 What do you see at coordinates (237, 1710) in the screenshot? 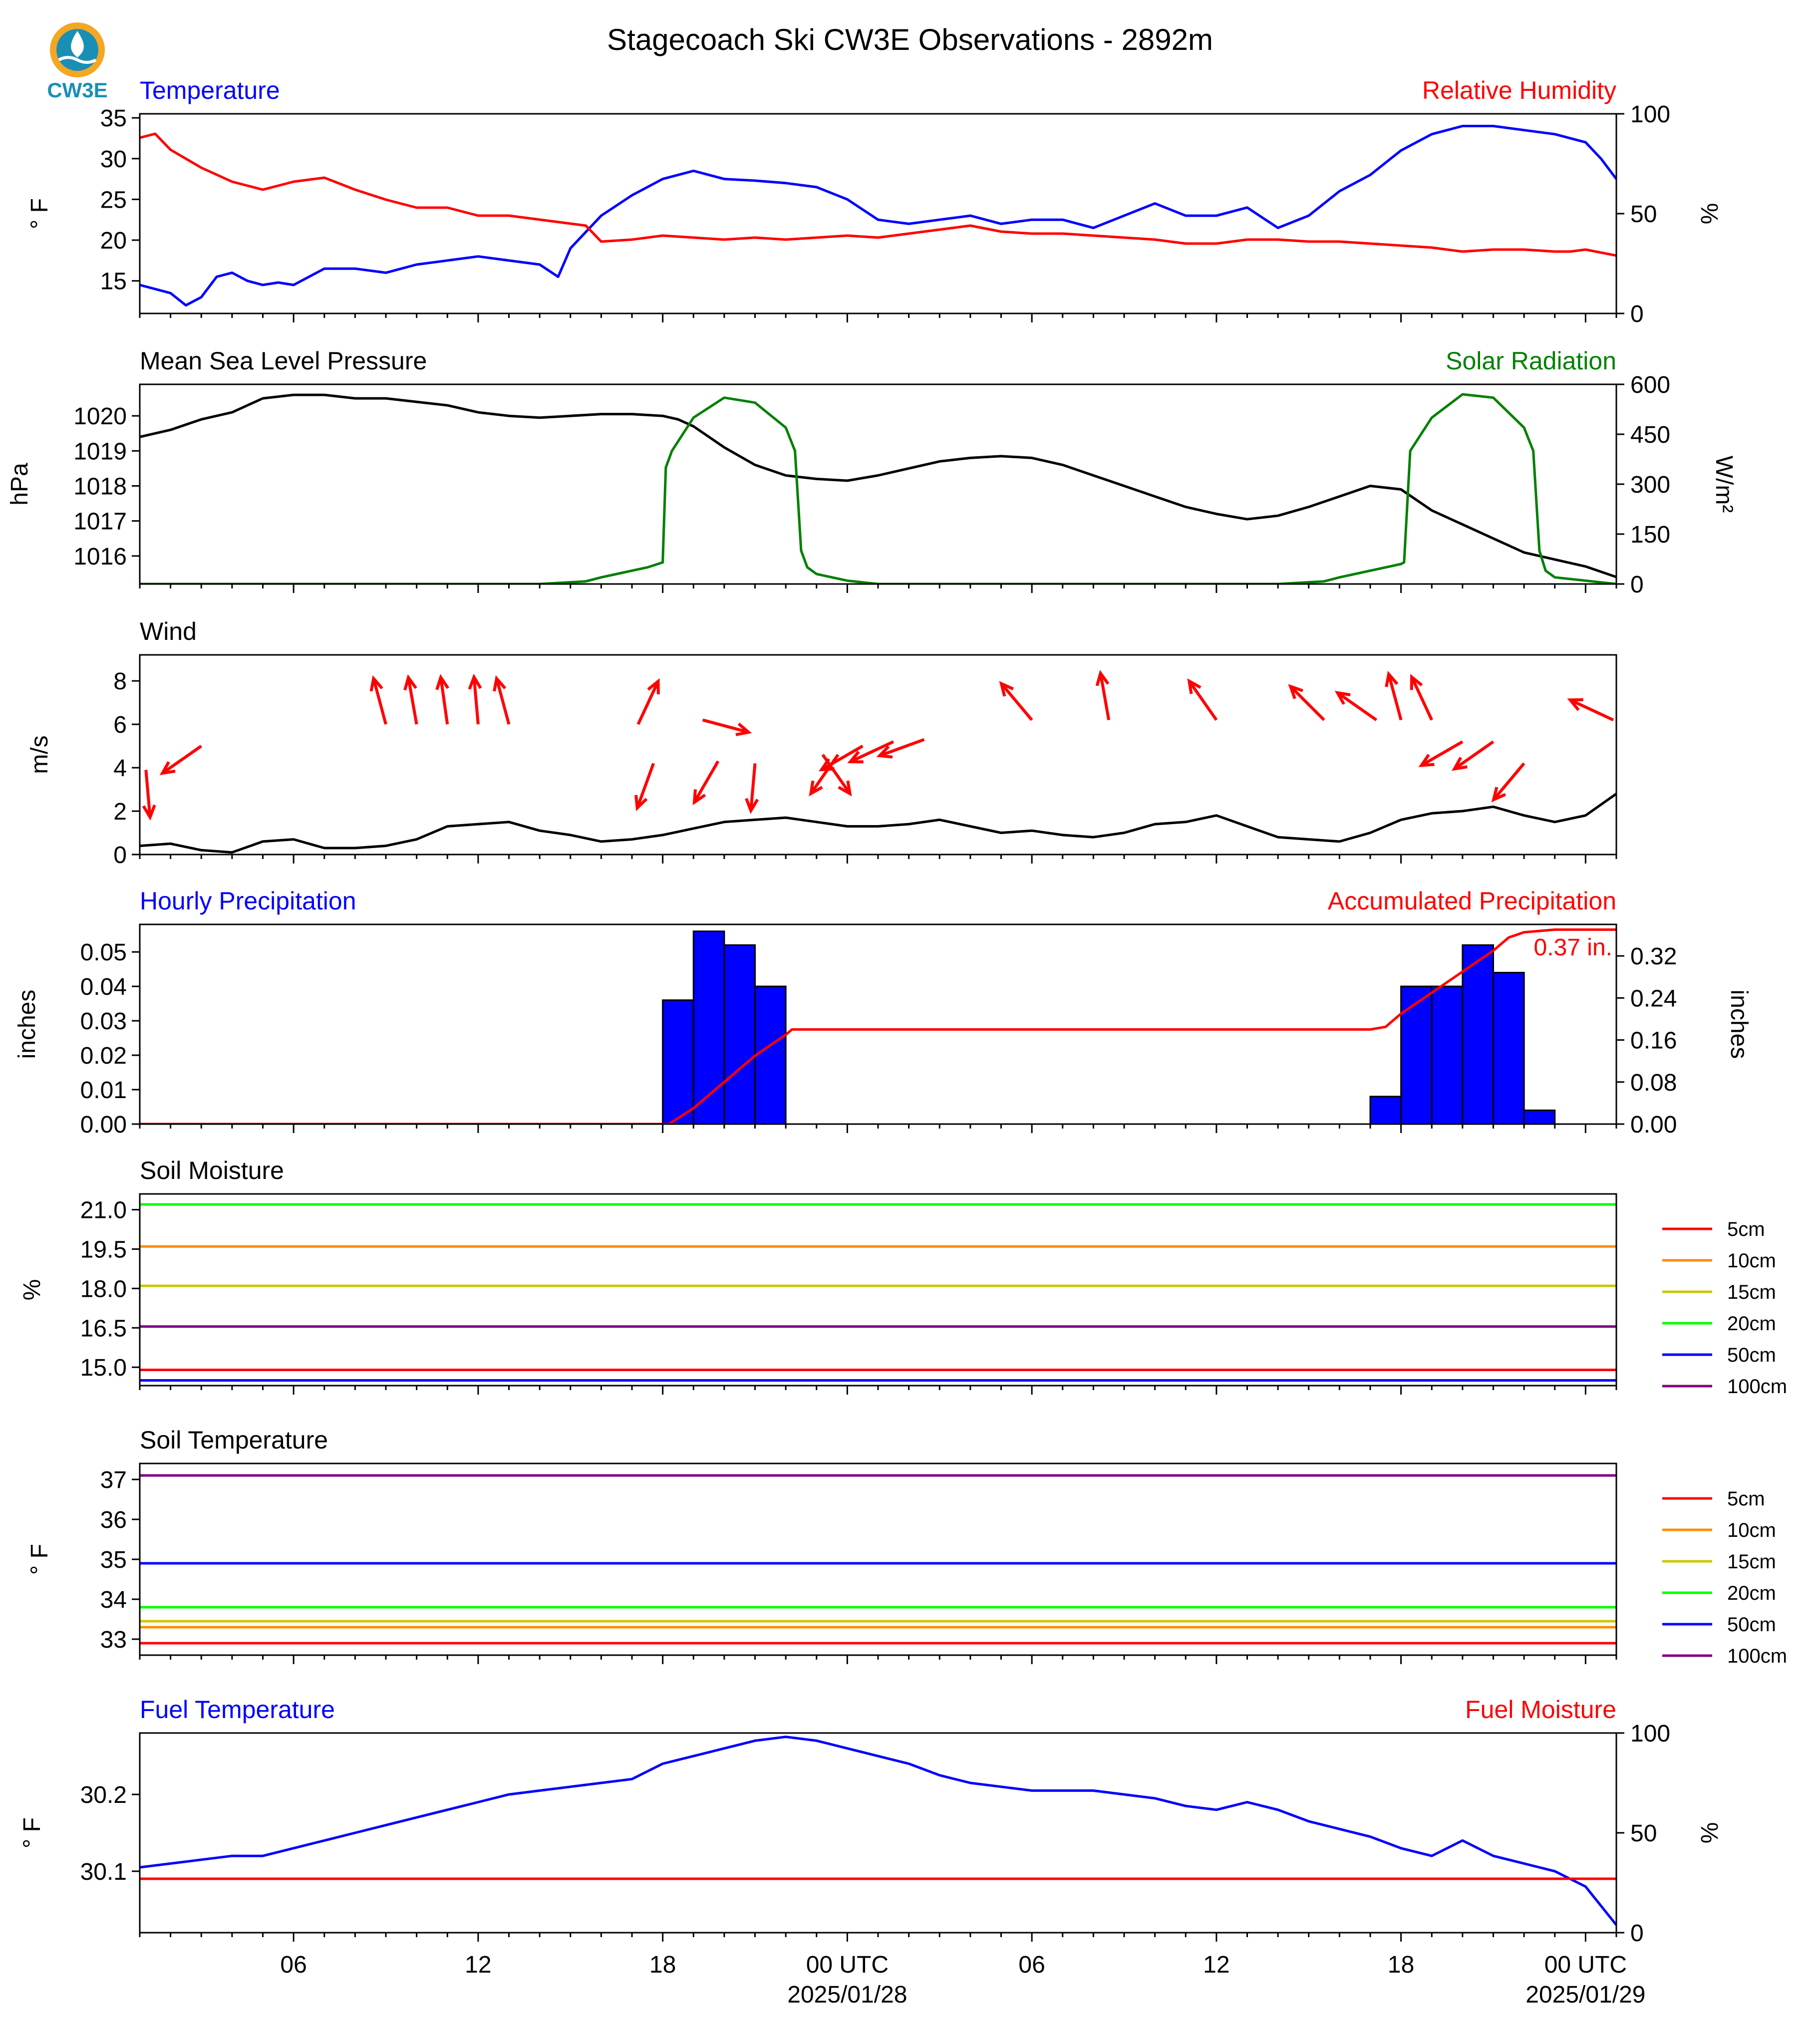
I see `panel-title-left: Fuel Temperature` at bounding box center [237, 1710].